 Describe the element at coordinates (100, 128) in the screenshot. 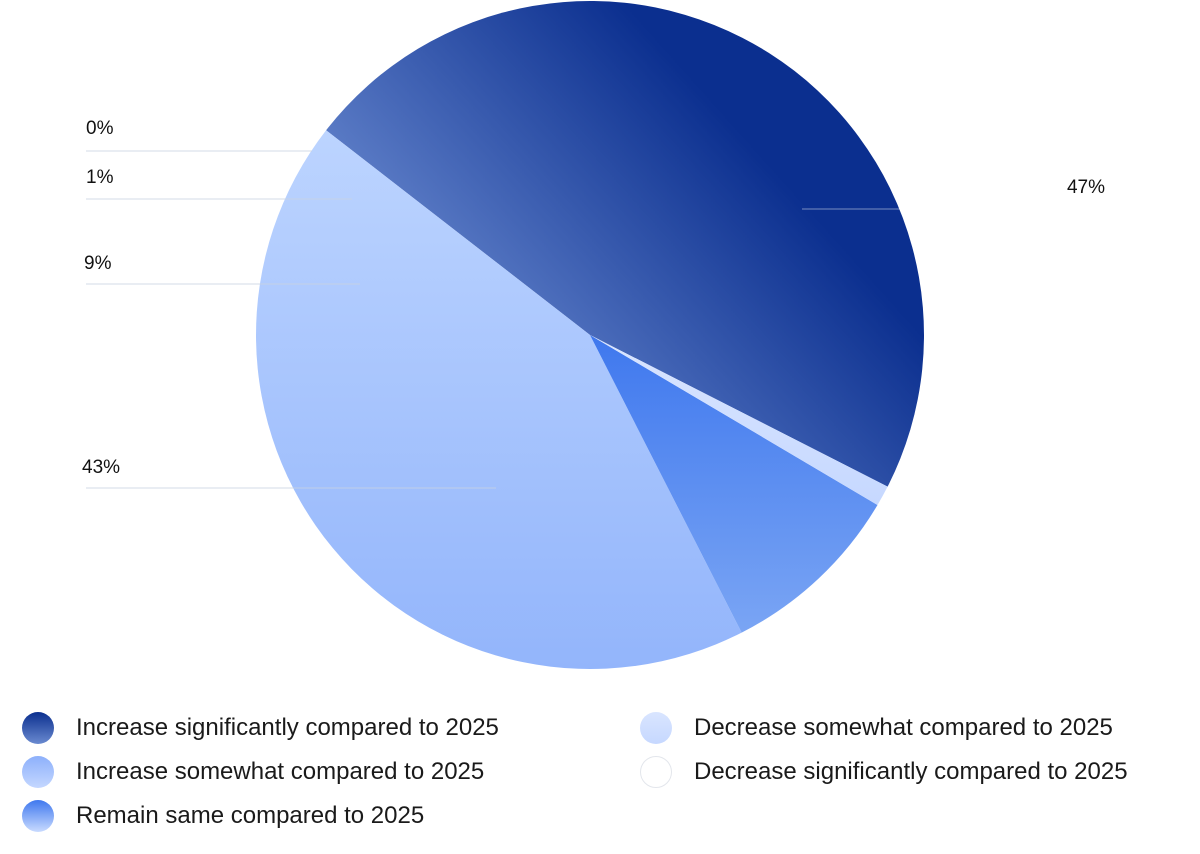

I see `data-label-decrease-significantly: 0%` at that location.